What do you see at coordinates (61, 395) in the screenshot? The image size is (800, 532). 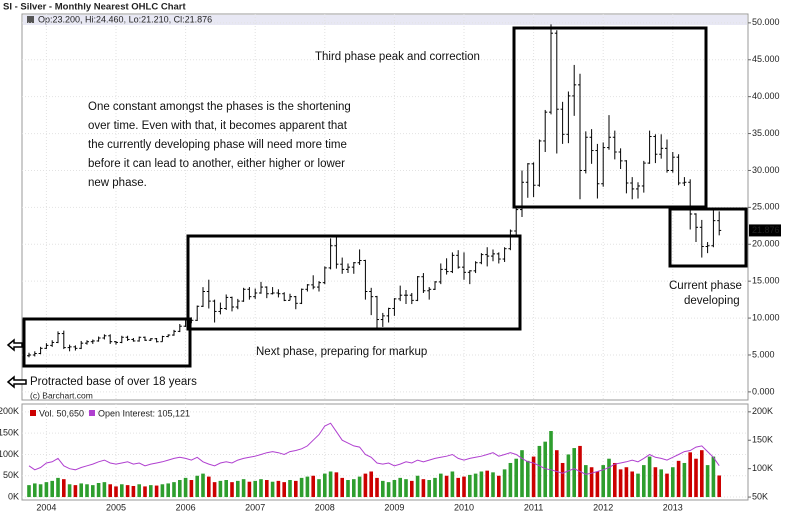 I see `source: (c) Barchart.com` at bounding box center [61, 395].